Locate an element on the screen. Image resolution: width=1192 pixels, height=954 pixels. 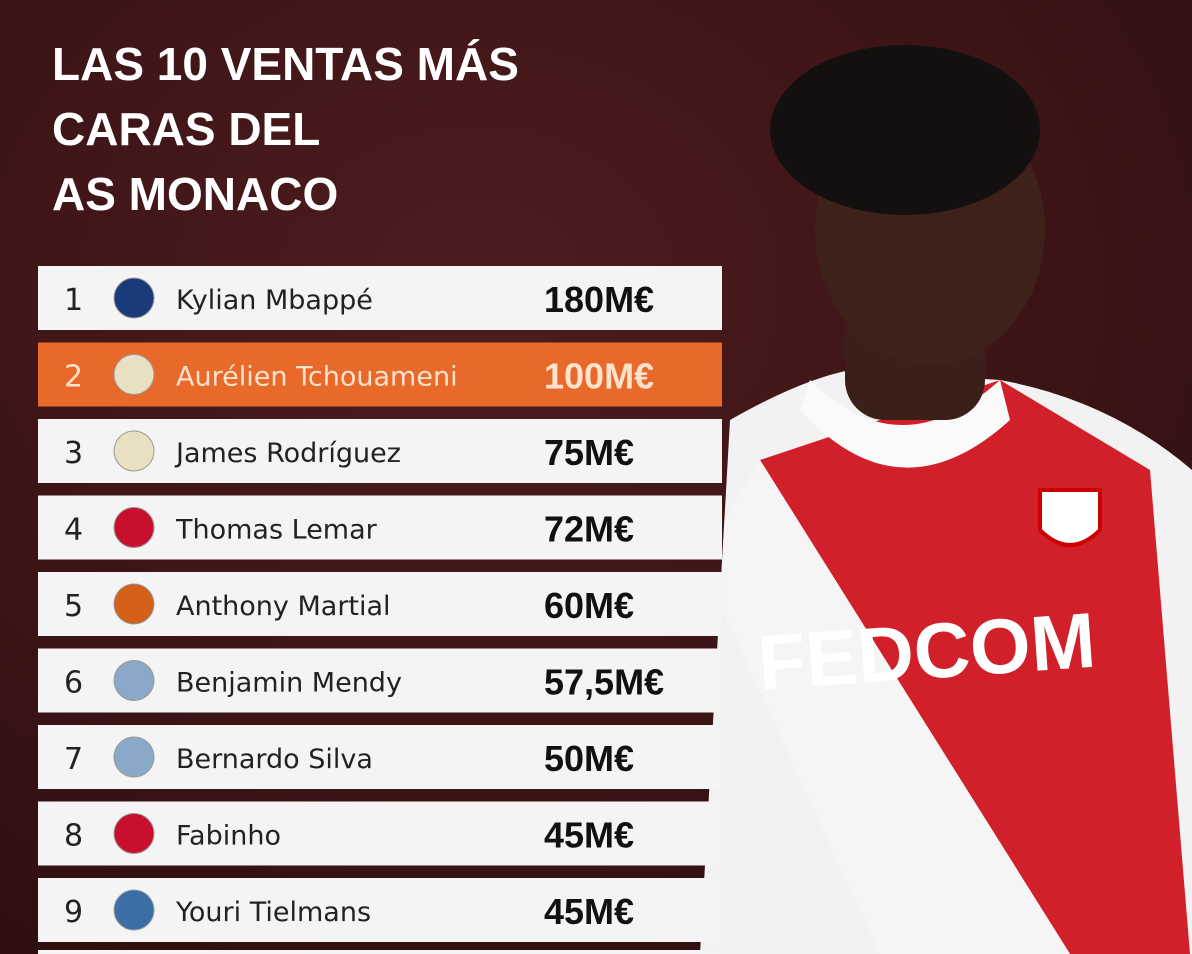
rank: 3 is located at coordinates (73, 453).